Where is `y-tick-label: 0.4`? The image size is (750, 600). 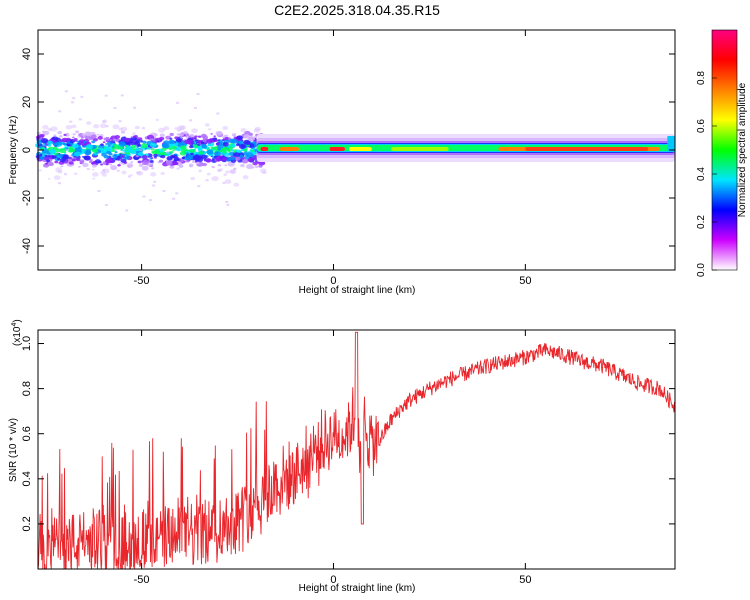
y-tick-label: 0.4 is located at coordinates (27, 478).